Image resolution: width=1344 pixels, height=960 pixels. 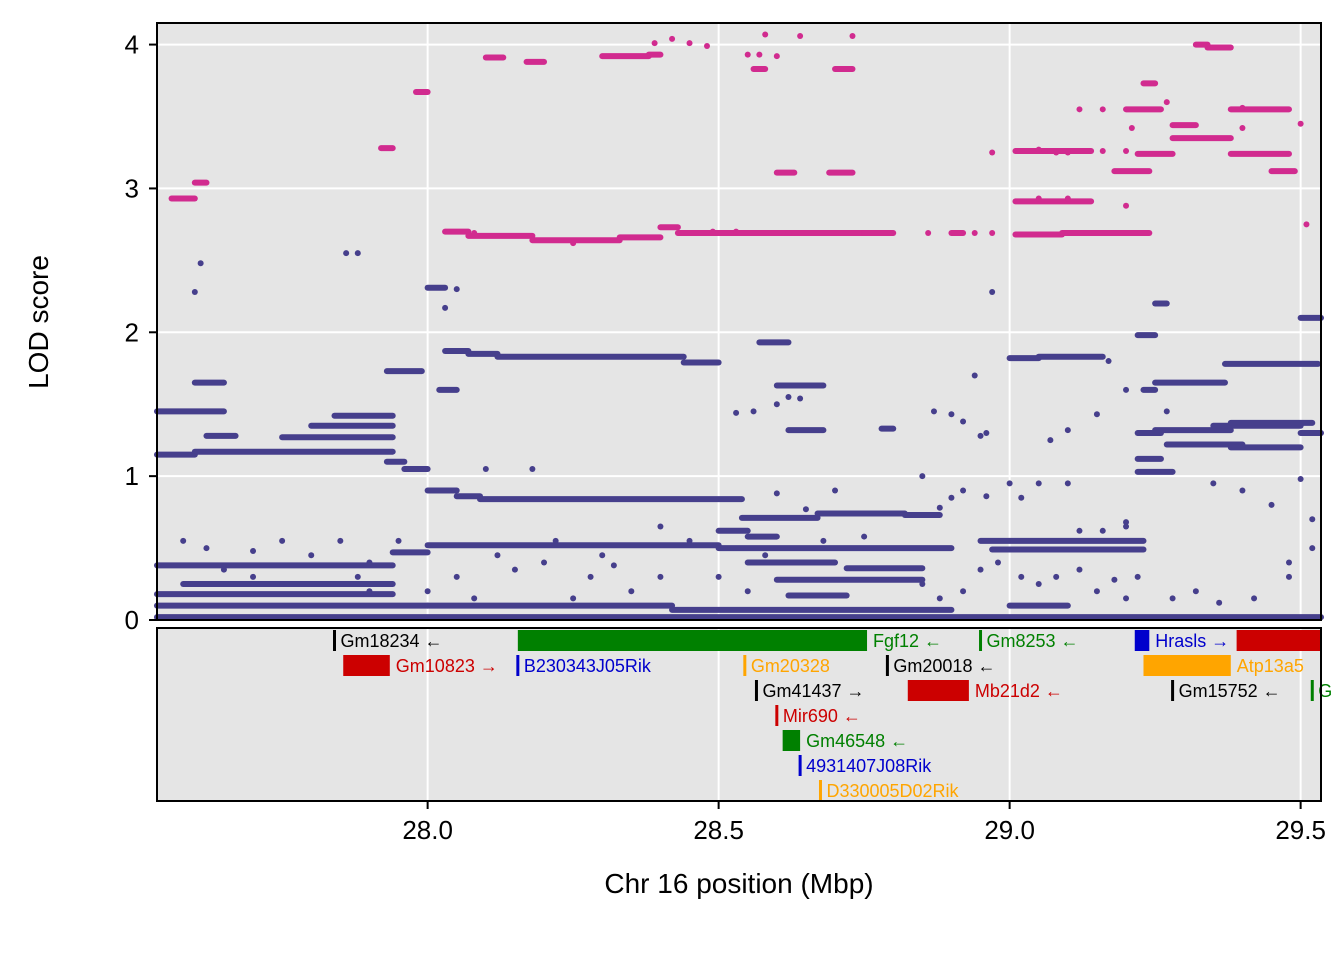 I want to click on gene-label: Mb21d2 ←, so click(x=1019, y=691).